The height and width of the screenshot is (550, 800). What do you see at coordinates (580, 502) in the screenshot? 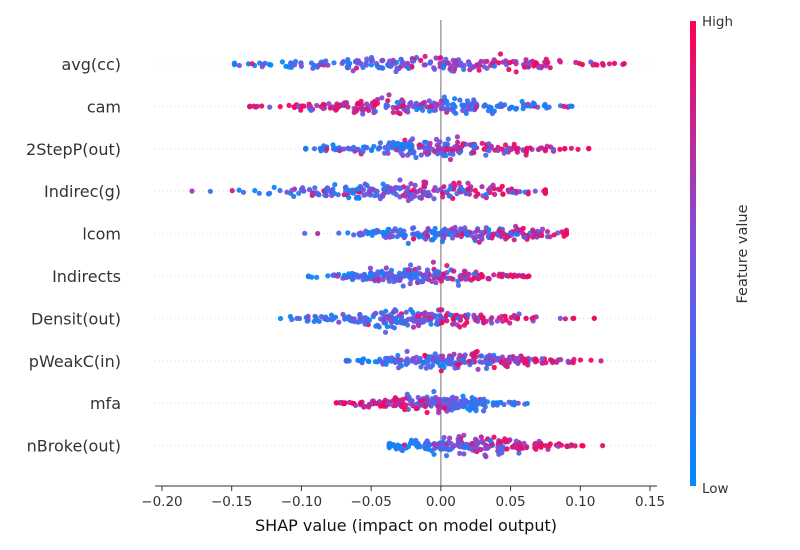
I see `x-tick-label: 0.10` at bounding box center [580, 502].